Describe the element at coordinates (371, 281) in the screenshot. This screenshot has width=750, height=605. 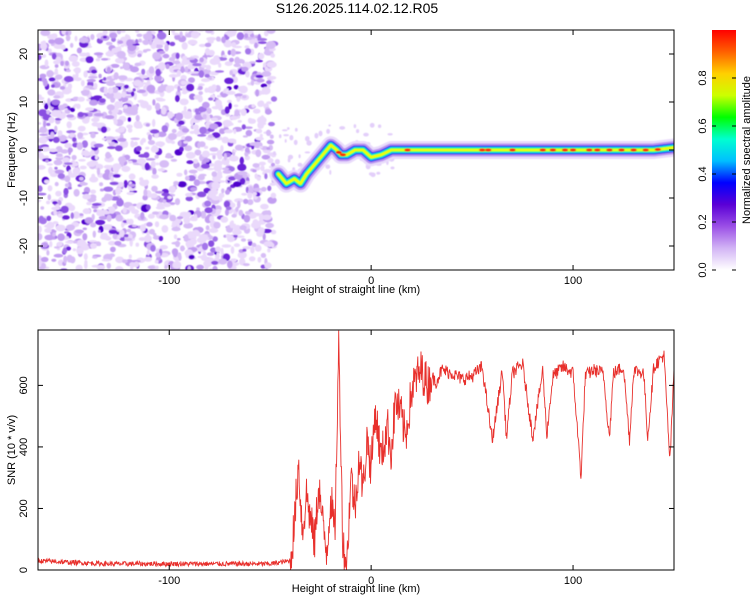
I see `x-tick-label: 0` at that location.